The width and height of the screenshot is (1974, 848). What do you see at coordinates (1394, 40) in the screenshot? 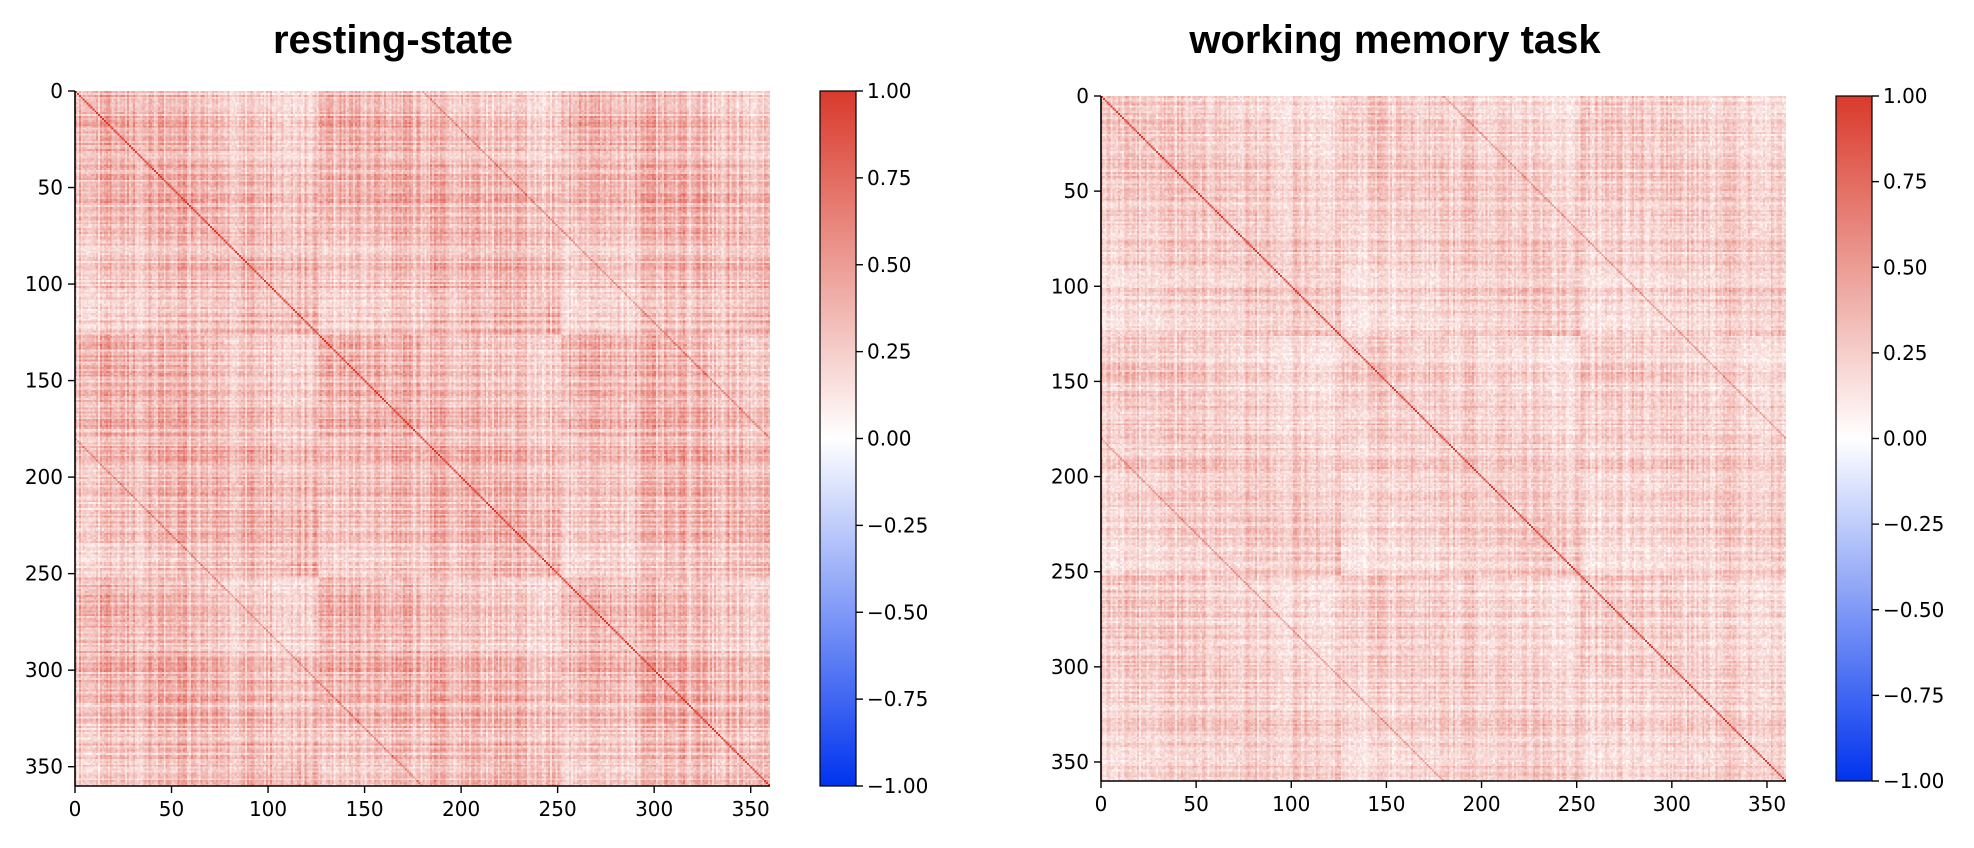
I see `chart-title: working memory task` at bounding box center [1394, 40].